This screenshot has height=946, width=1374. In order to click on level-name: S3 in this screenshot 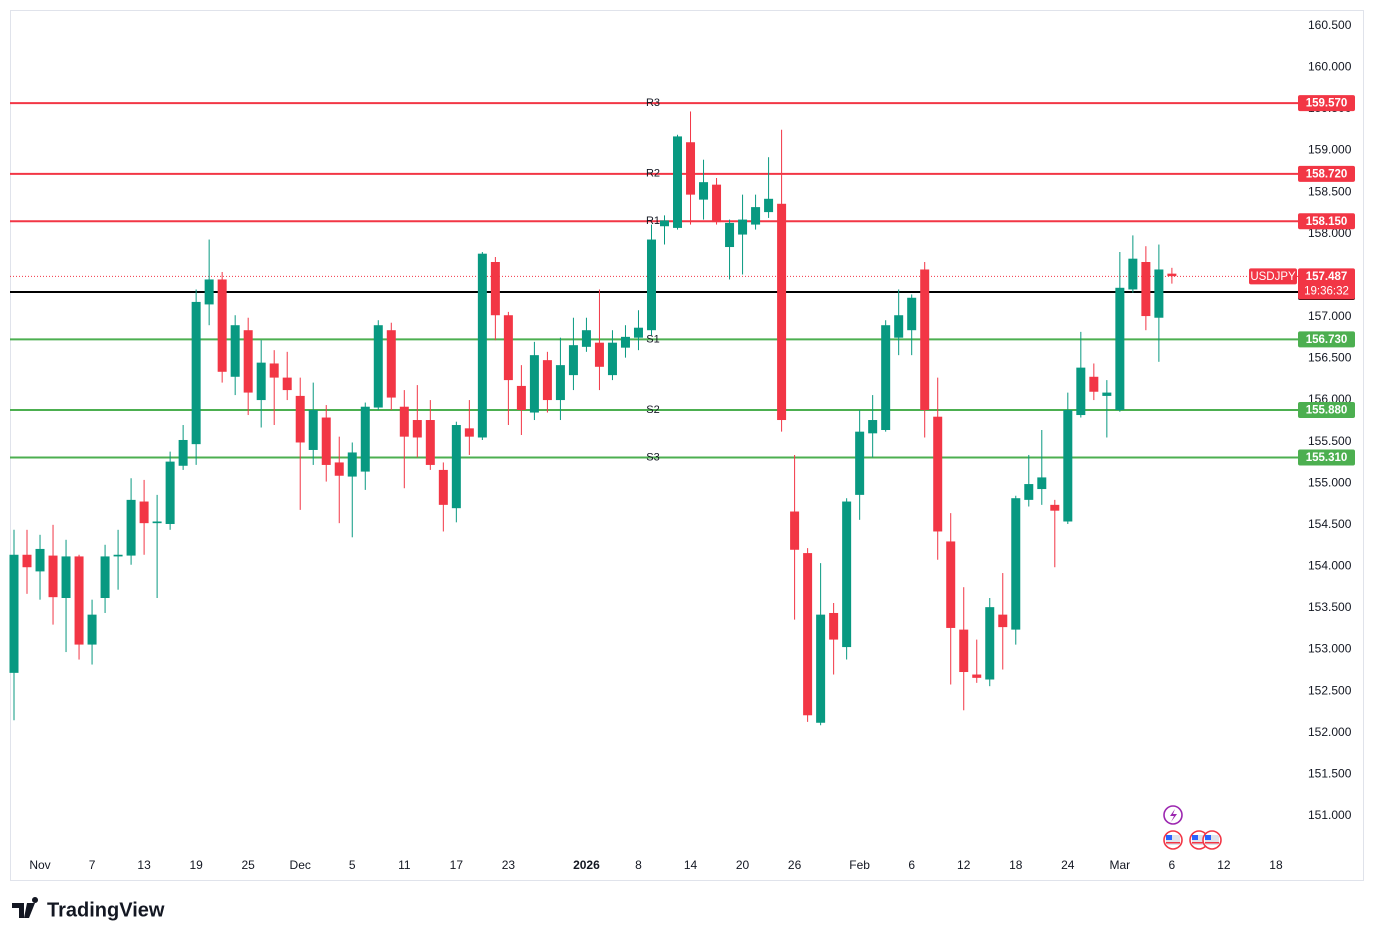, I will do `click(652, 457)`.